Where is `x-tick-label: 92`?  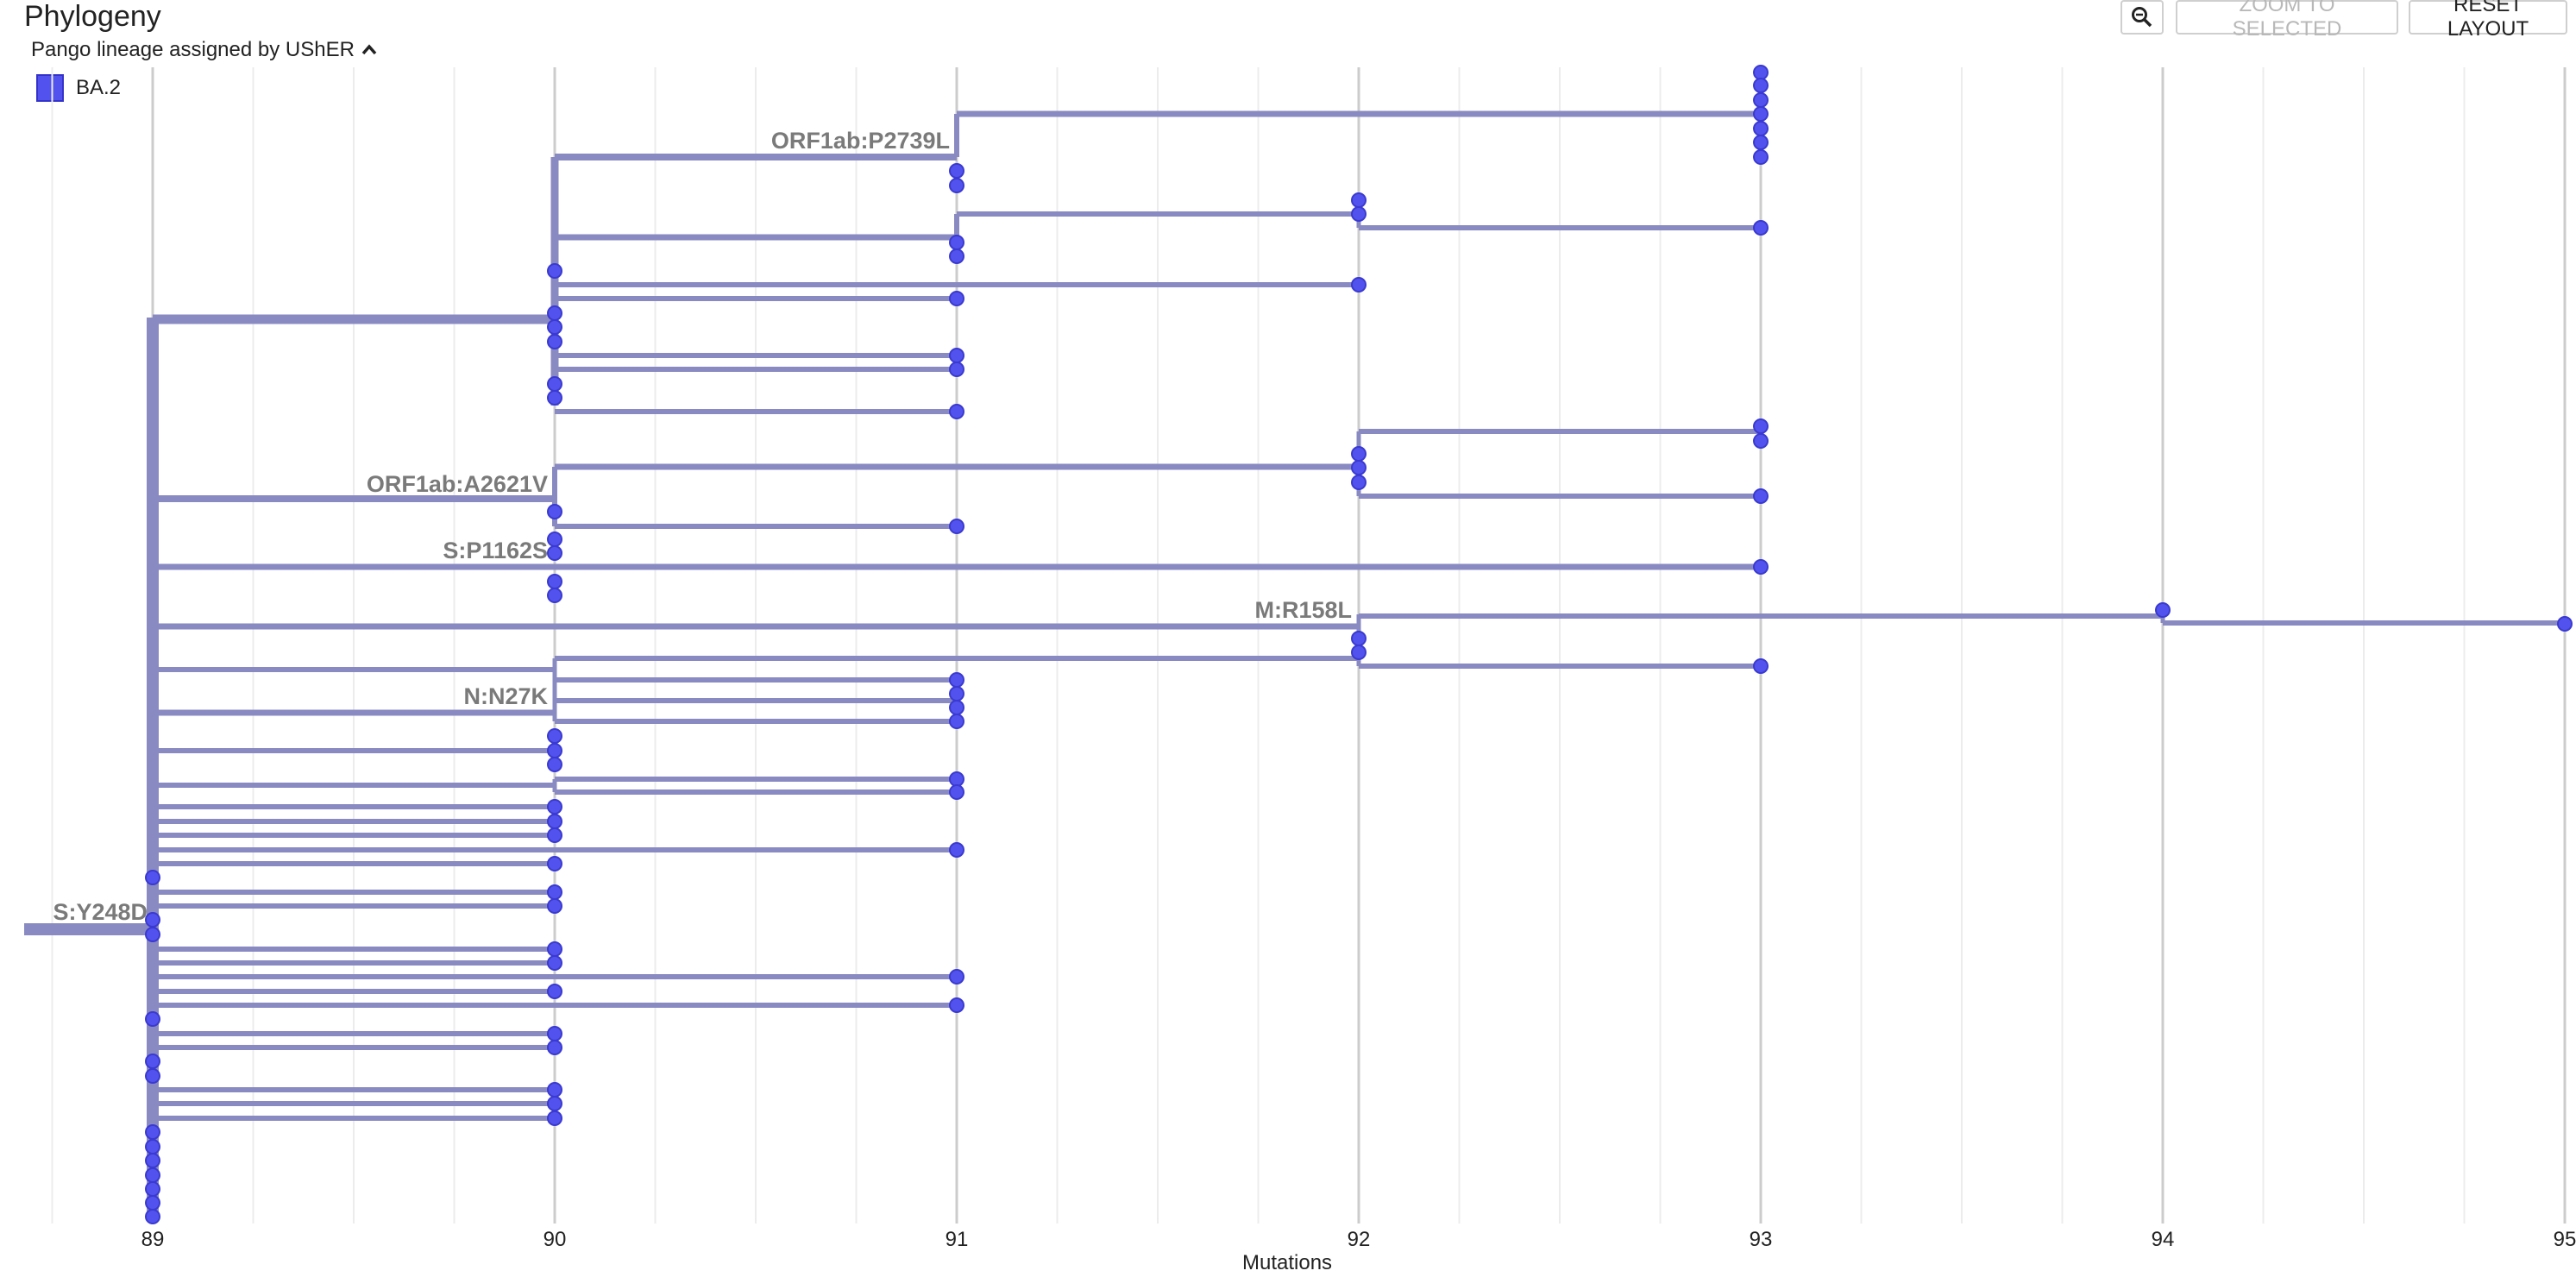
x-tick-label: 92 is located at coordinates (1359, 1239).